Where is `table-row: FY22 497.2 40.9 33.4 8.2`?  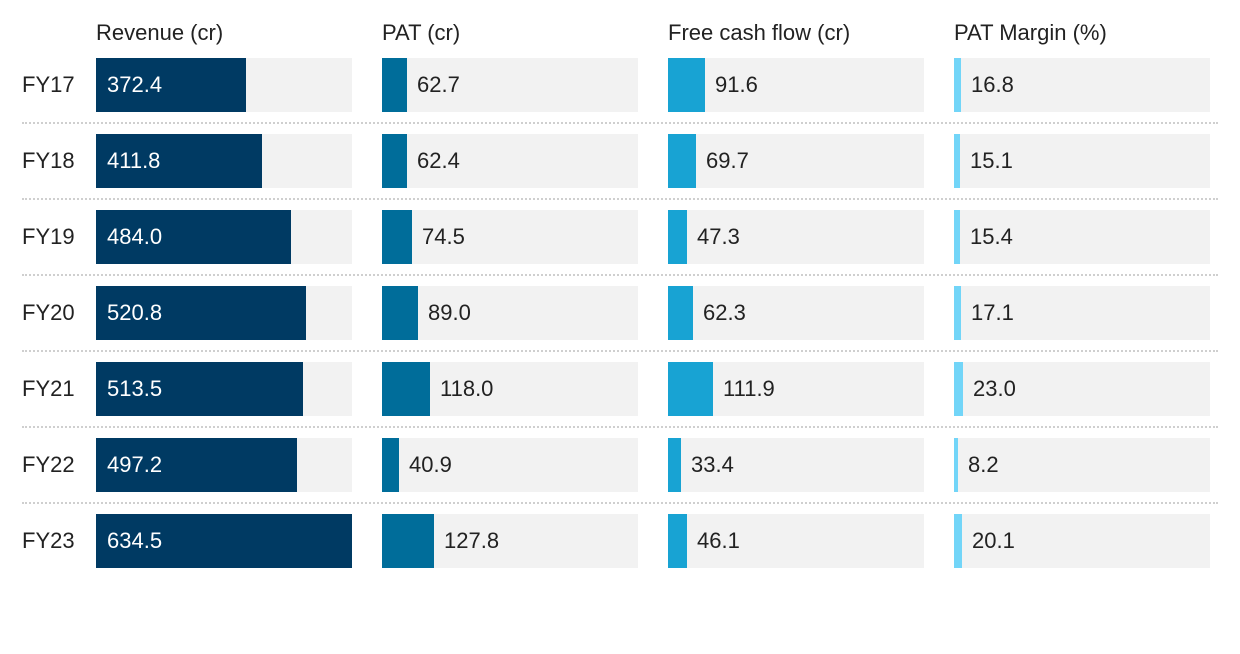 table-row: FY22 497.2 40.9 33.4 8.2 is located at coordinates (620, 465).